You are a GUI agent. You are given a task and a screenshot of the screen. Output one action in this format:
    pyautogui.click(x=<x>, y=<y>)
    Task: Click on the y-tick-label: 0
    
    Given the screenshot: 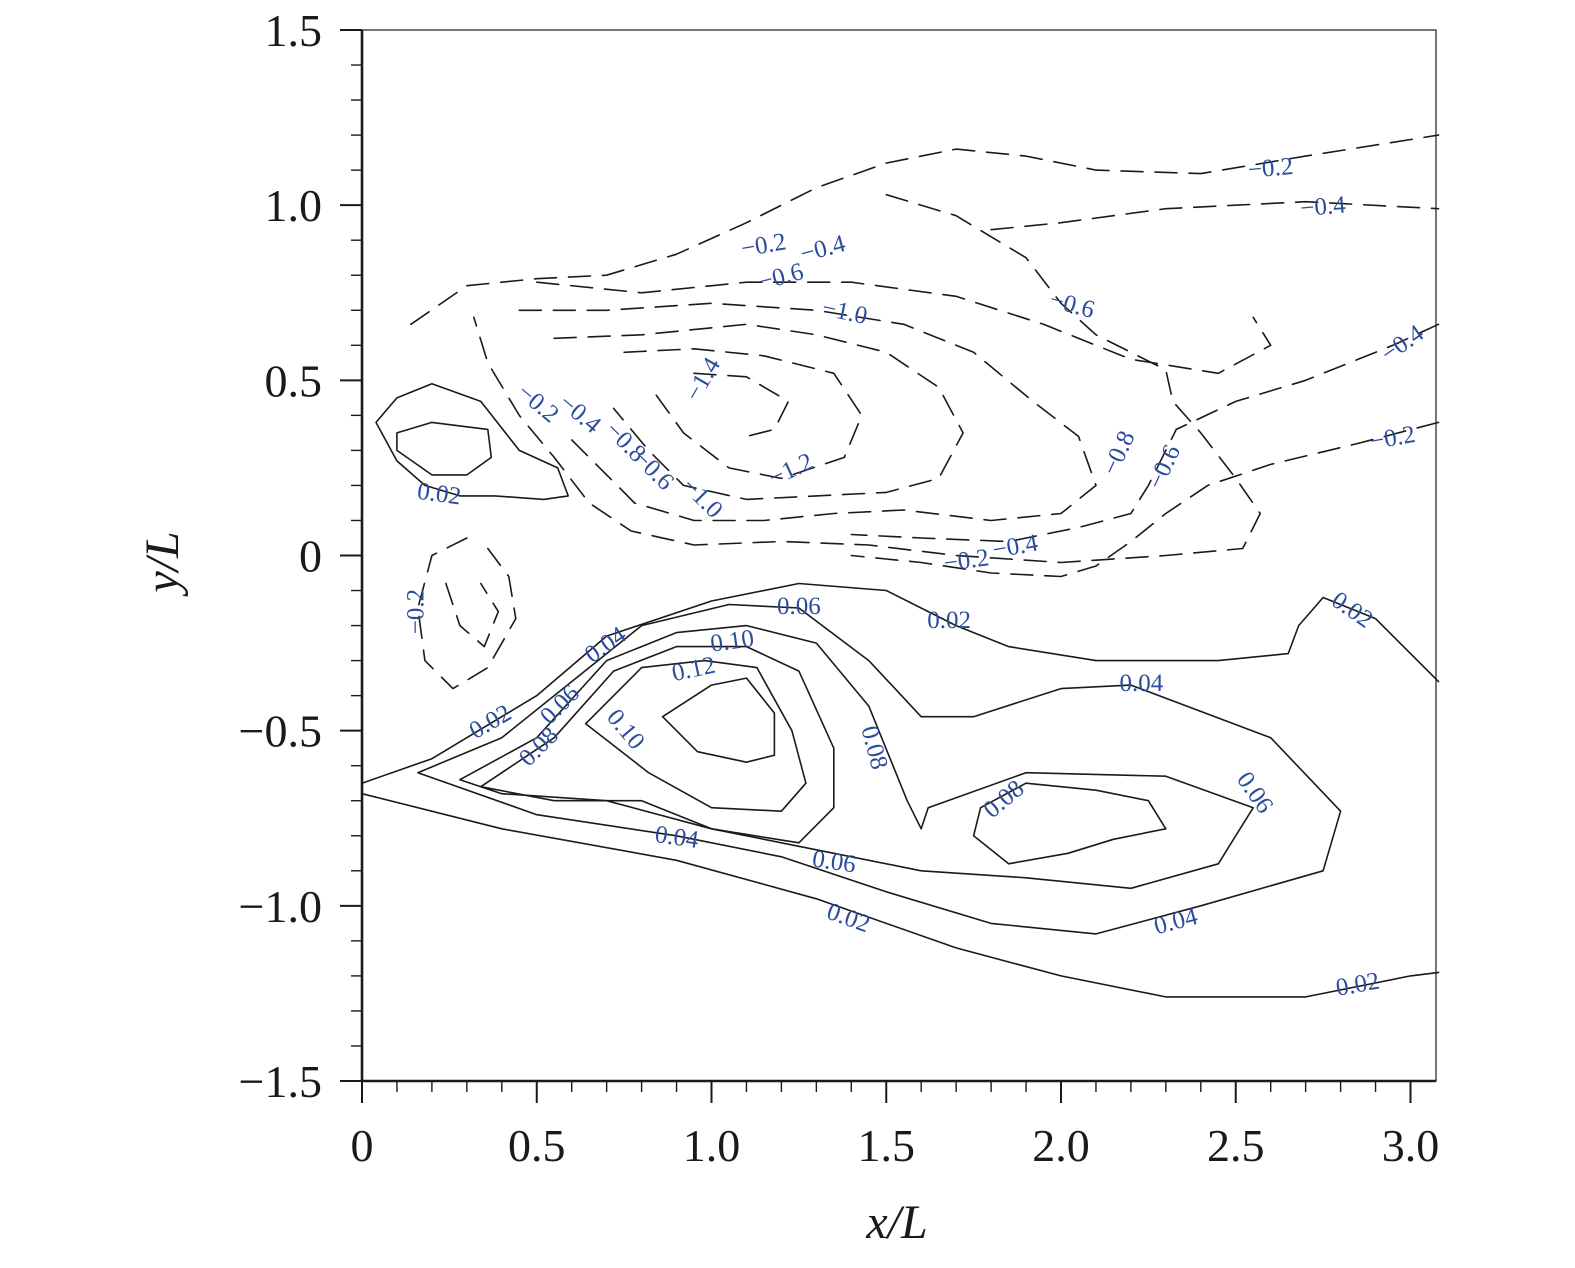 What is the action you would take?
    pyautogui.click(x=310, y=556)
    